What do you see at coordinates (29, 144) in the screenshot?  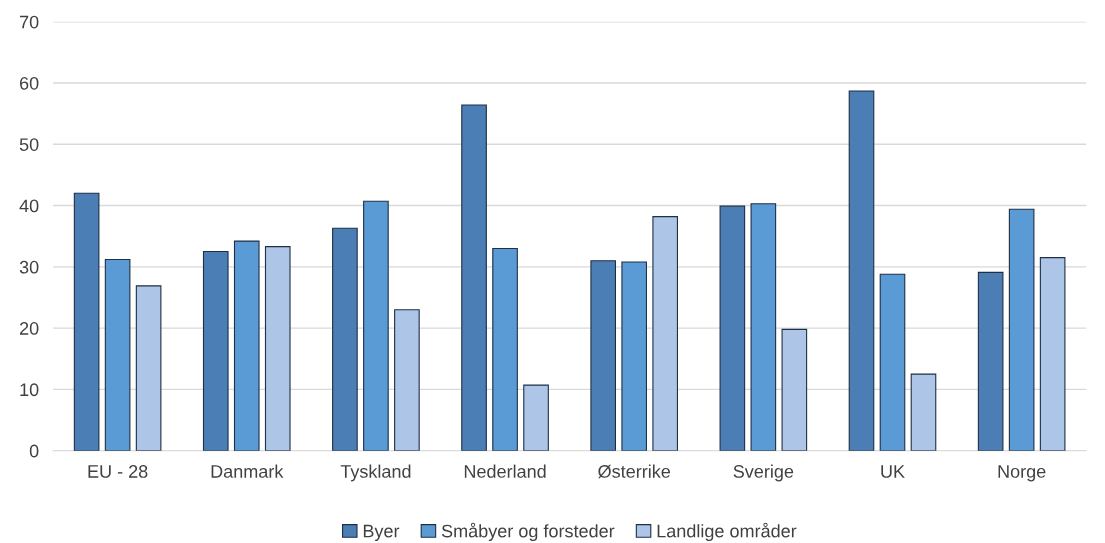 I see `y-tick-label: 50` at bounding box center [29, 144].